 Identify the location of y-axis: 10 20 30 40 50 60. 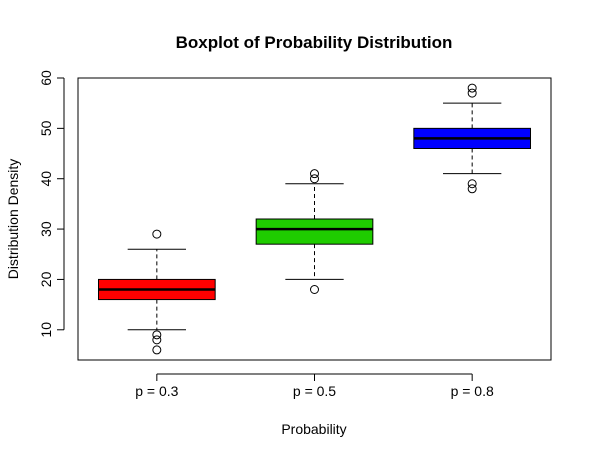
(51, 204).